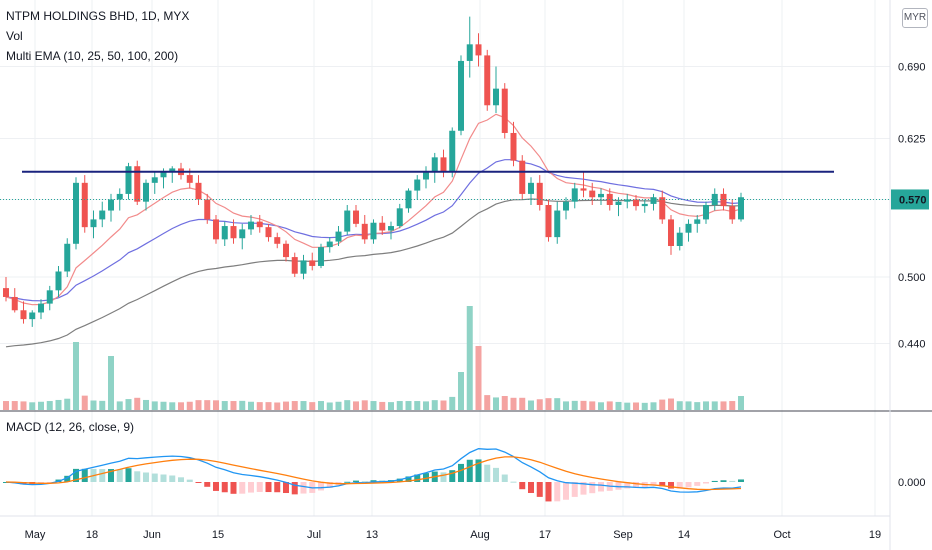 The image size is (932, 550). What do you see at coordinates (218, 535) in the screenshot?
I see `time-tick-label: 15` at bounding box center [218, 535].